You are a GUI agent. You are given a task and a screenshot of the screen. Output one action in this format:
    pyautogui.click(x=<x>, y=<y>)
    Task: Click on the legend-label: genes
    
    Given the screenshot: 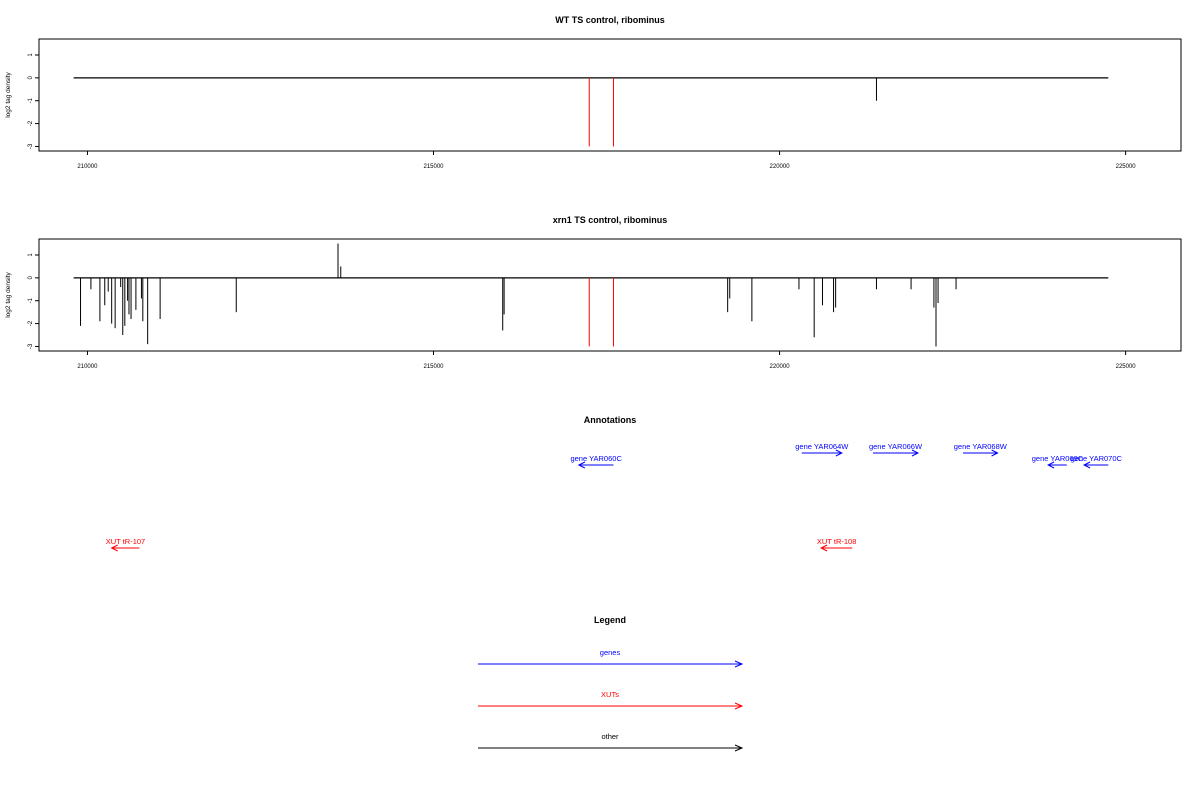 What is the action you would take?
    pyautogui.click(x=610, y=652)
    